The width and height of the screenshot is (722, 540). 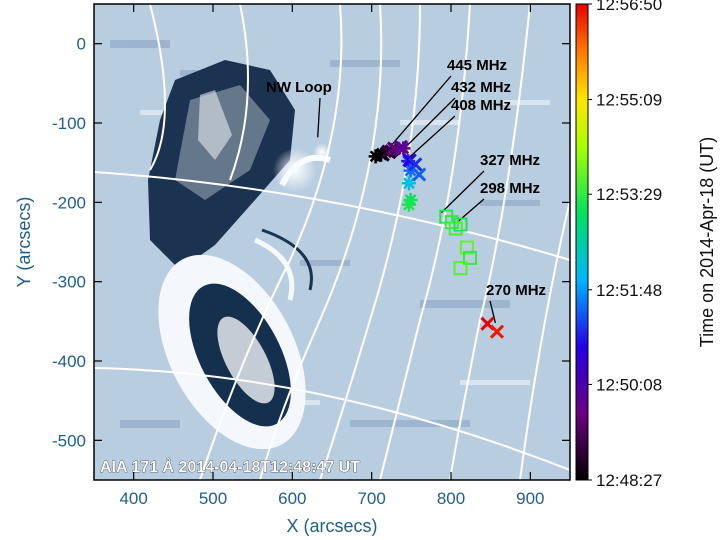 What do you see at coordinates (213, 498) in the screenshot?
I see `x-tick-label: 500` at bounding box center [213, 498].